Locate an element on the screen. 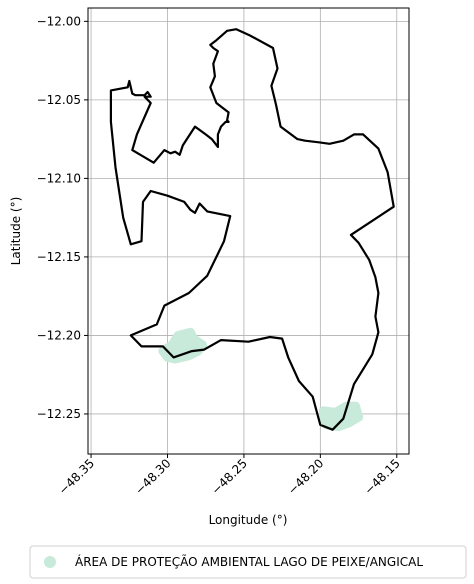 This screenshot has width=474, height=584. y-tick-label-5: −12.25 is located at coordinates (59, 414).